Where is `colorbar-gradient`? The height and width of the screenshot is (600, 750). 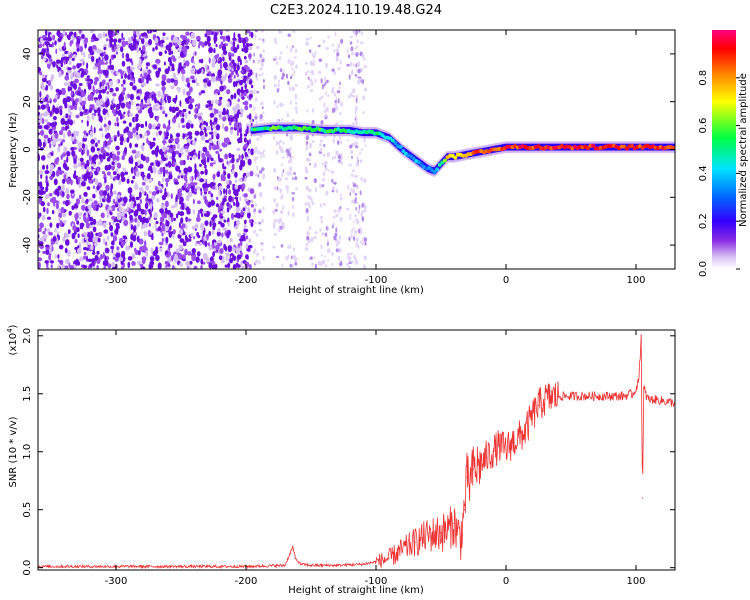 colorbar-gradient is located at coordinates (724, 149).